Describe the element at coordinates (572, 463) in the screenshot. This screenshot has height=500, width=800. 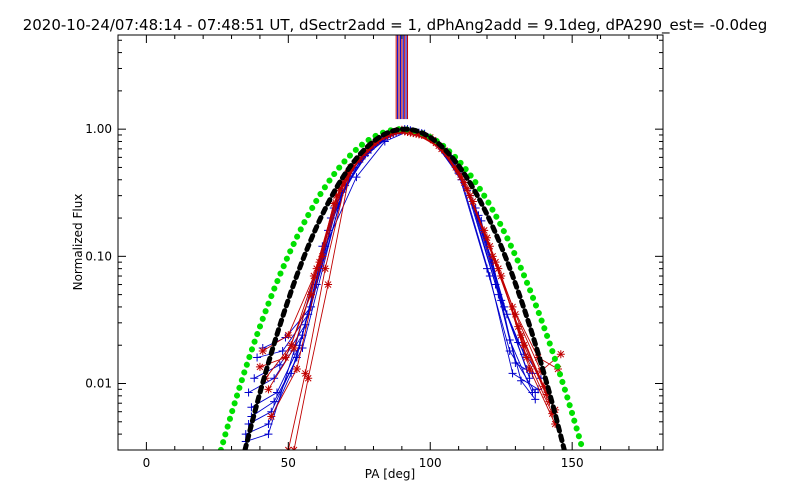
I see `x-tick-label: 150` at that location.